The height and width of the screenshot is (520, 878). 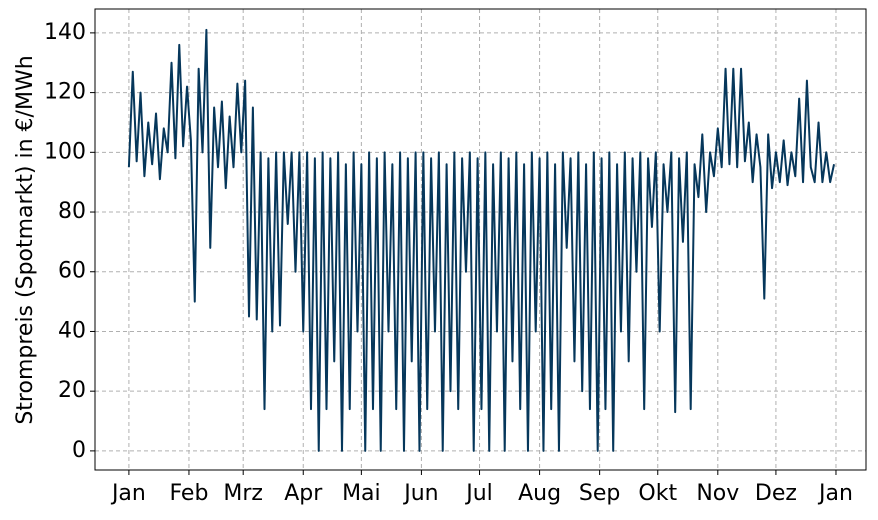 What do you see at coordinates (539, 493) in the screenshot?
I see `x-tick-label: Aug` at bounding box center [539, 493].